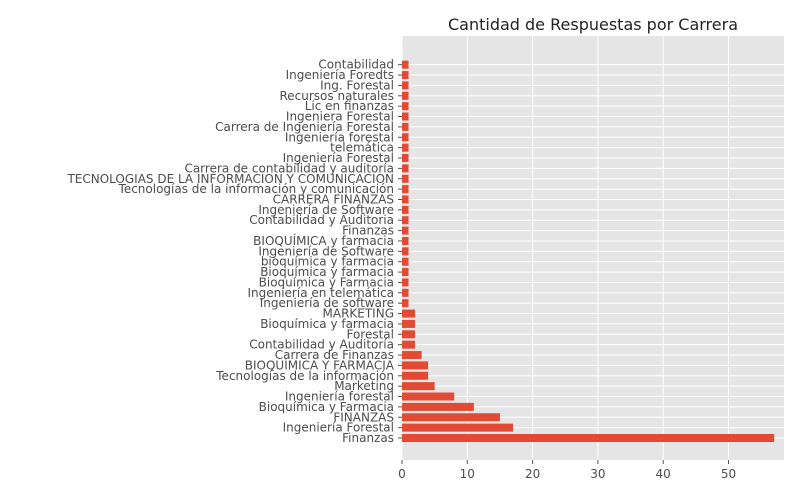 This screenshot has width=800, height=500. I want to click on y-tick-label: Contabilidad y Auditoría, so click(321, 345).